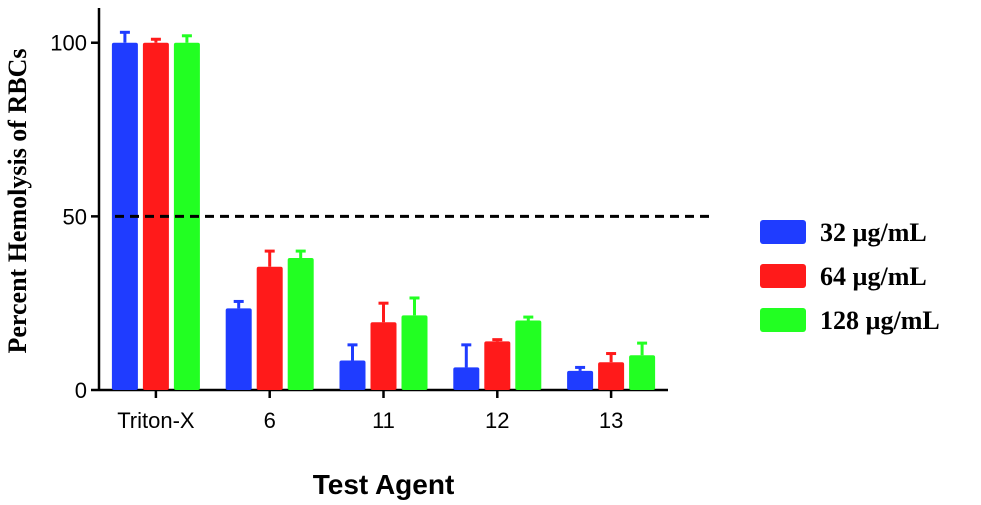  I want to click on x-tick-label: Triton-X, so click(156, 420).